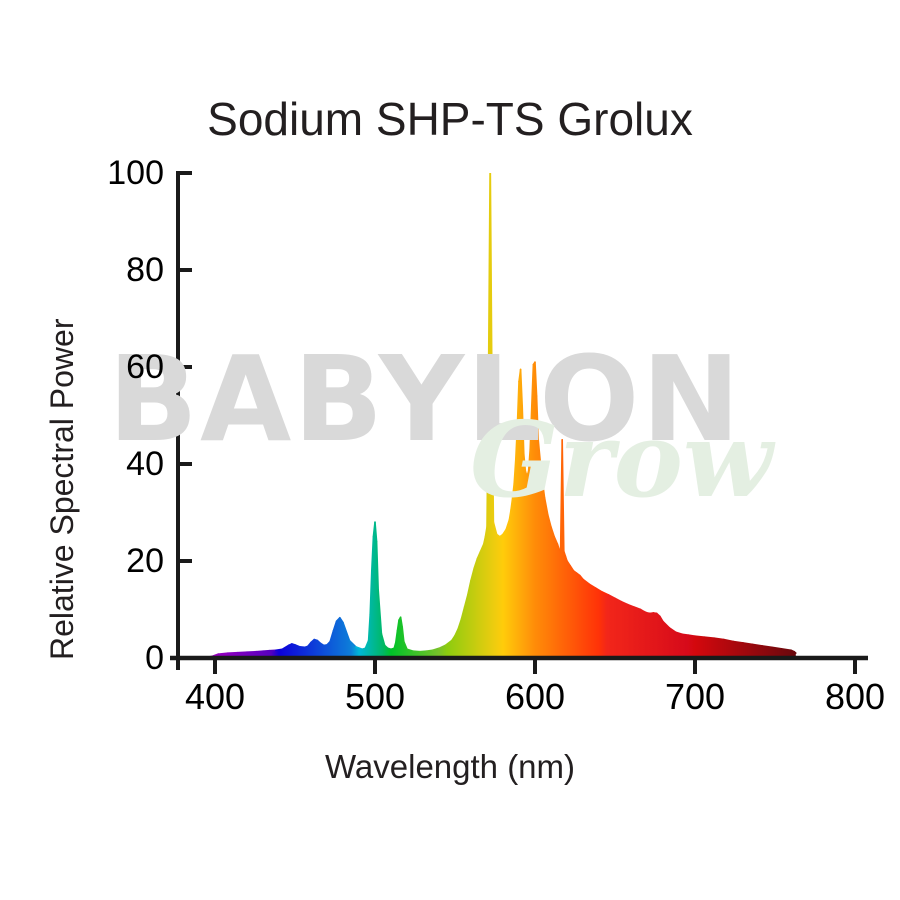 This screenshot has width=900, height=900. What do you see at coordinates (145, 561) in the screenshot?
I see `y-axis-tick-label: 20` at bounding box center [145, 561].